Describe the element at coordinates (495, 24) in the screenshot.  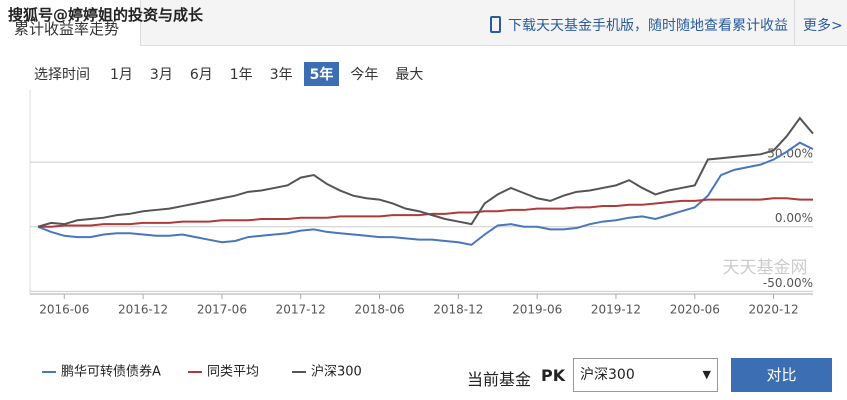
I see `phone-icon` at that location.